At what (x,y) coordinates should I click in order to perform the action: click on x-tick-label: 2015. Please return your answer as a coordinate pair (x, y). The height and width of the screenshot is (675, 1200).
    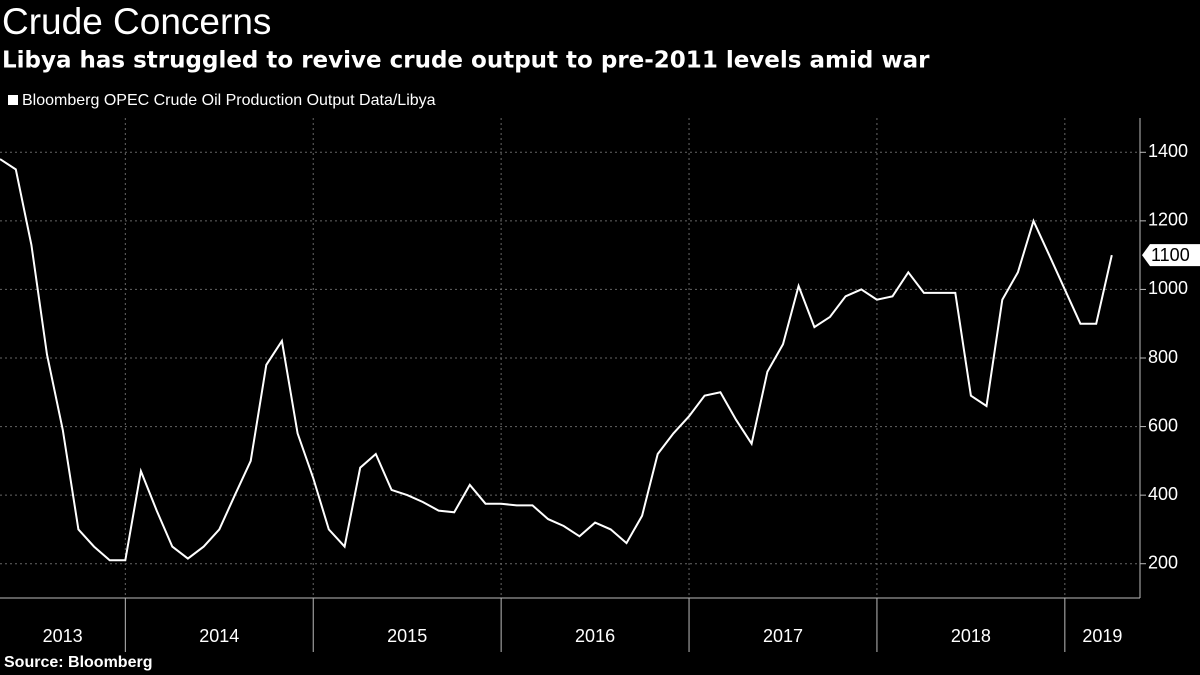
    Looking at the image, I should click on (407, 636).